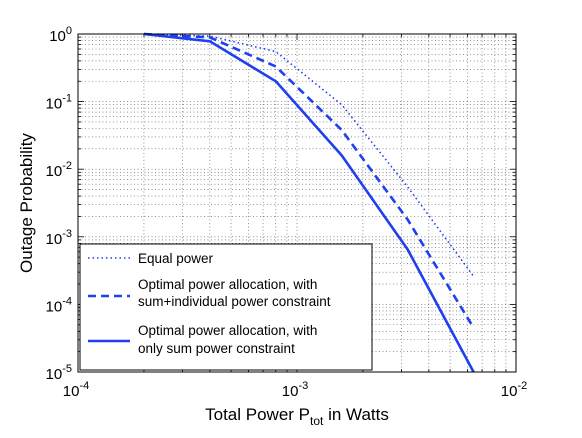  Describe the element at coordinates (227, 284) in the screenshot. I see `legend-label-sum-individual-line1: Optimal power allocation, with` at that location.